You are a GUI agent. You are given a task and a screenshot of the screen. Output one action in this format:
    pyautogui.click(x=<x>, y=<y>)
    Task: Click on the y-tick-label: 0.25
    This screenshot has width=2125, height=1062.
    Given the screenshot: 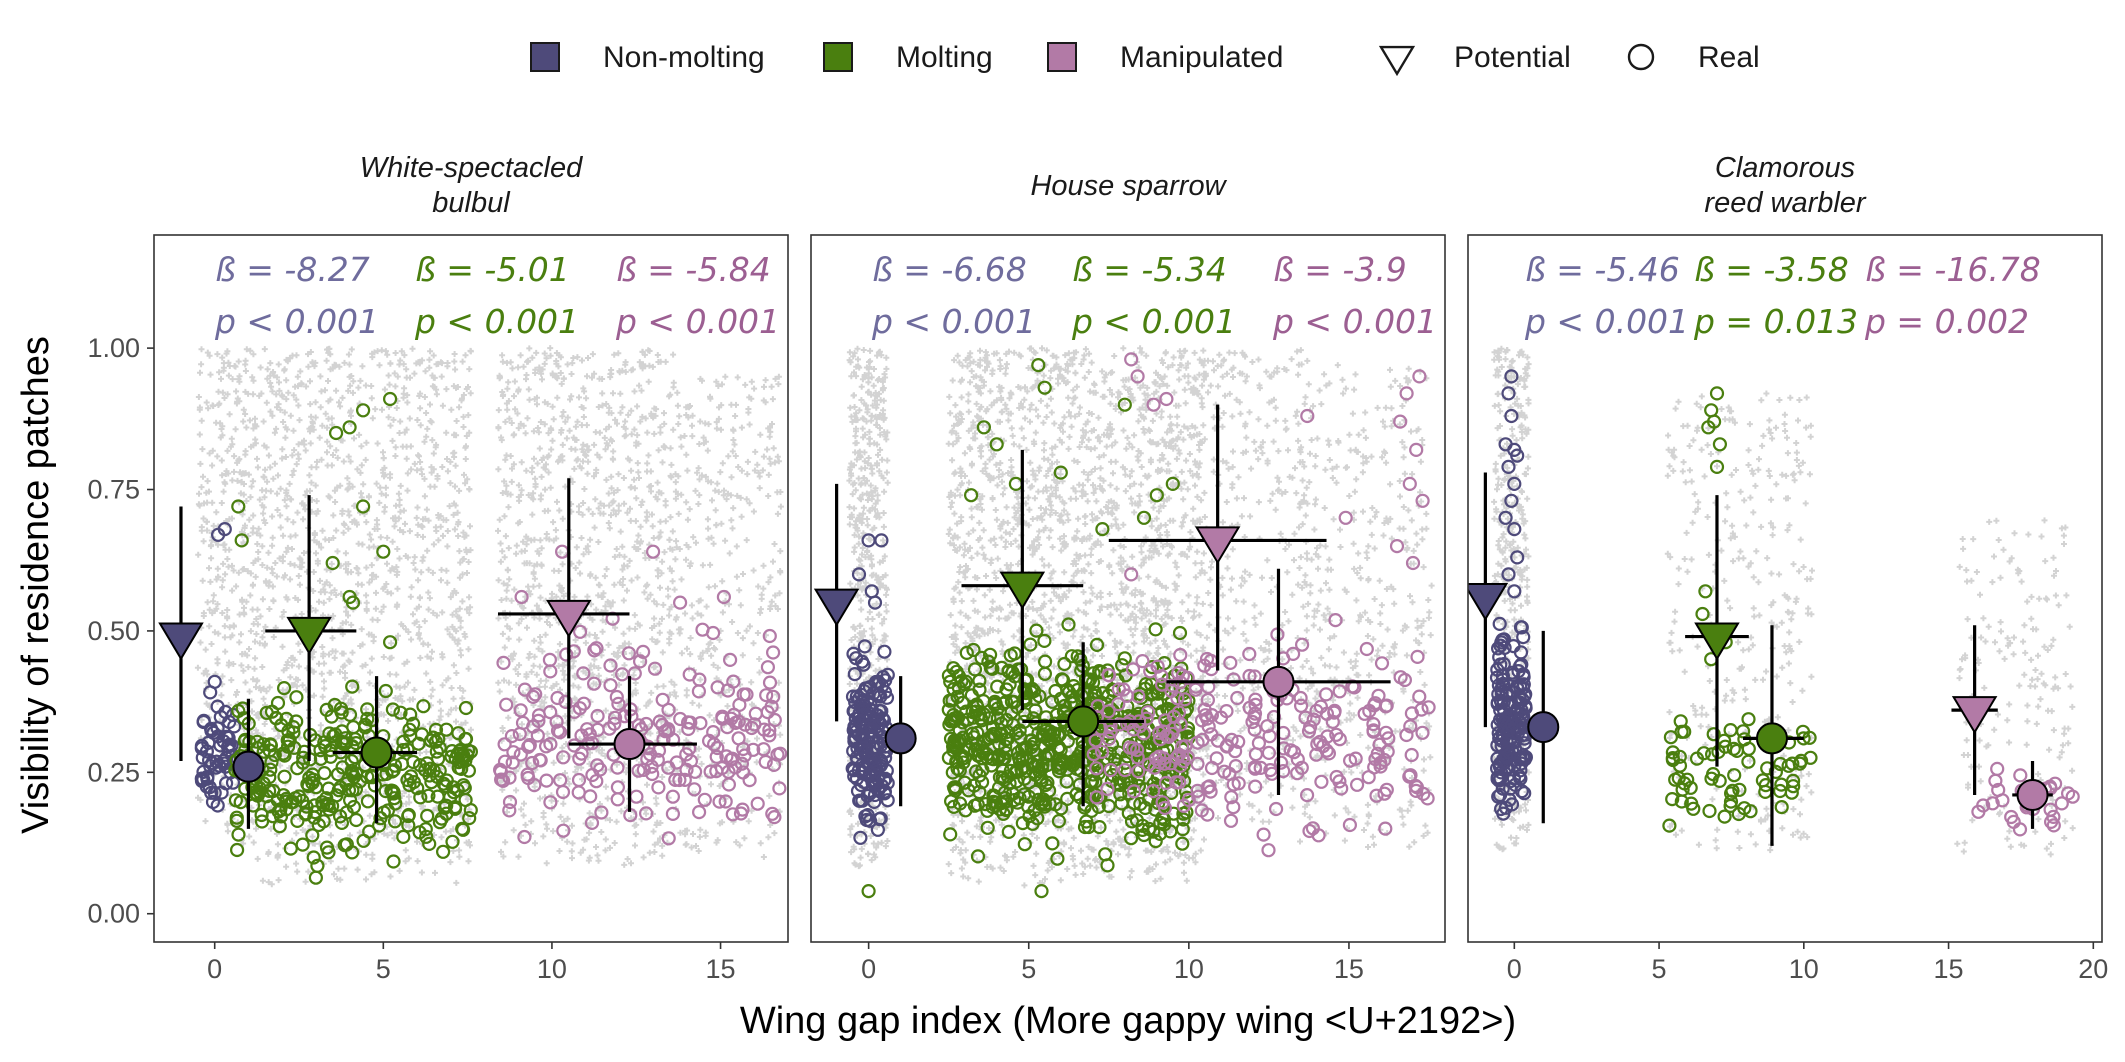 What is the action you would take?
    pyautogui.click(x=113, y=772)
    